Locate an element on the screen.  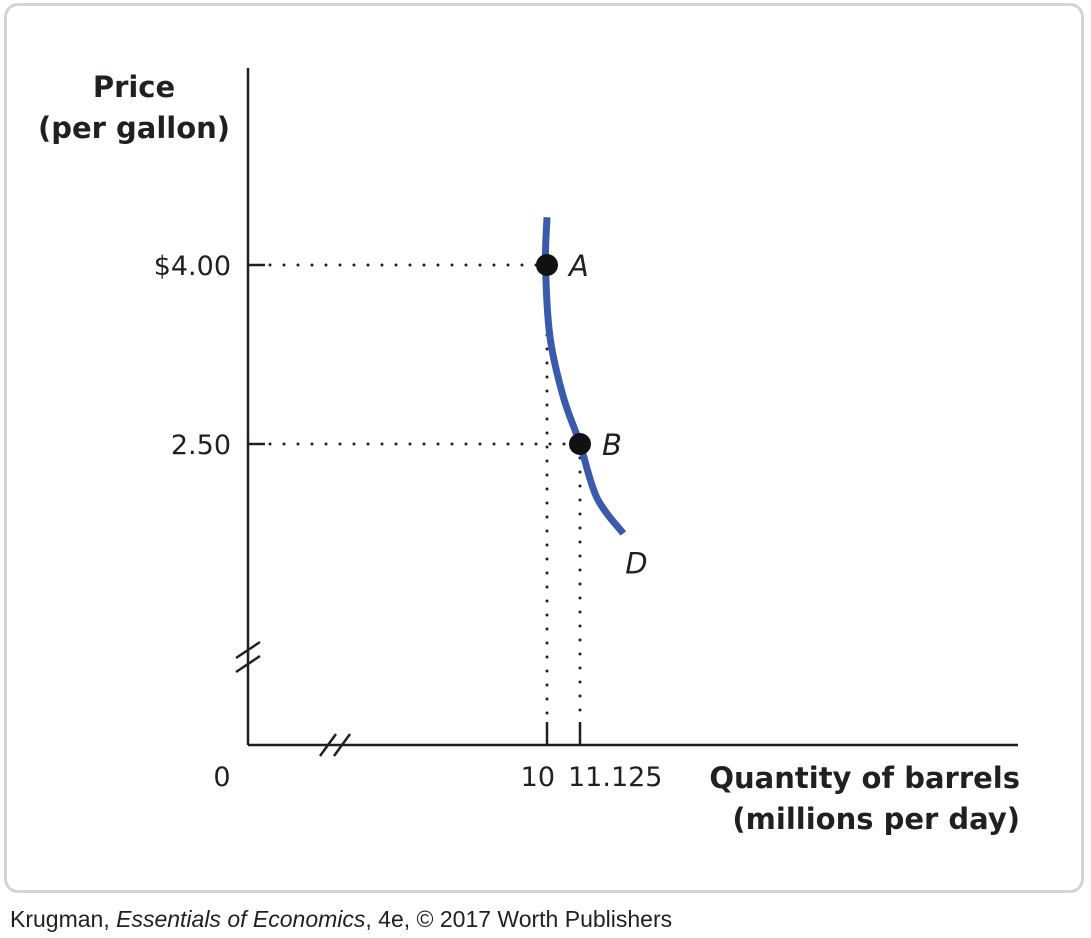
curve-label-d: D is located at coordinates (636, 564).